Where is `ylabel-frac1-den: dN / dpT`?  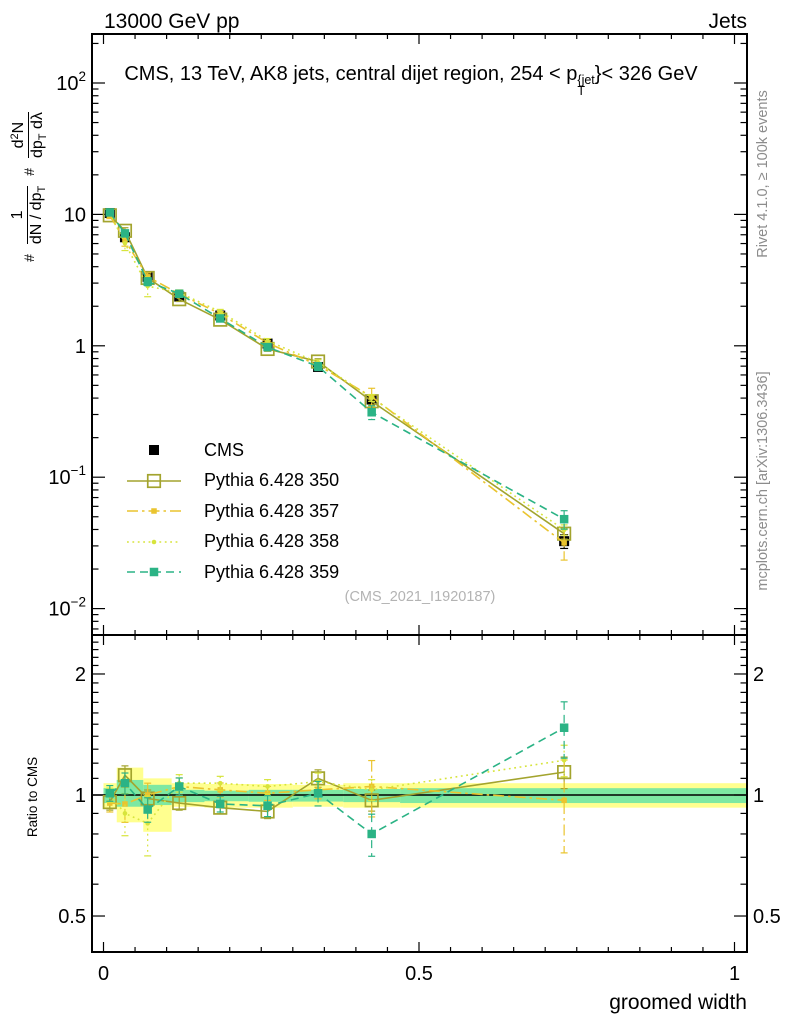
ylabel-frac1-den: dN / dpT is located at coordinates (38, 215).